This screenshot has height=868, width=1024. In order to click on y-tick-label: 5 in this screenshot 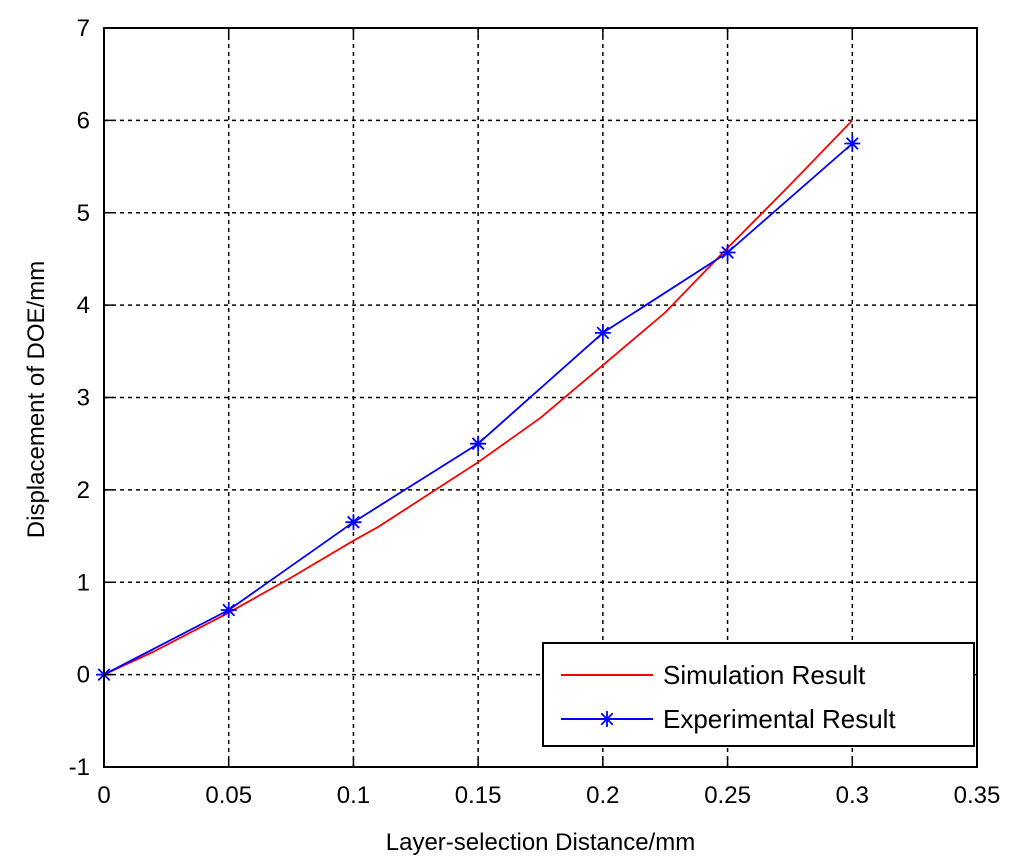, I will do `click(83, 213)`.